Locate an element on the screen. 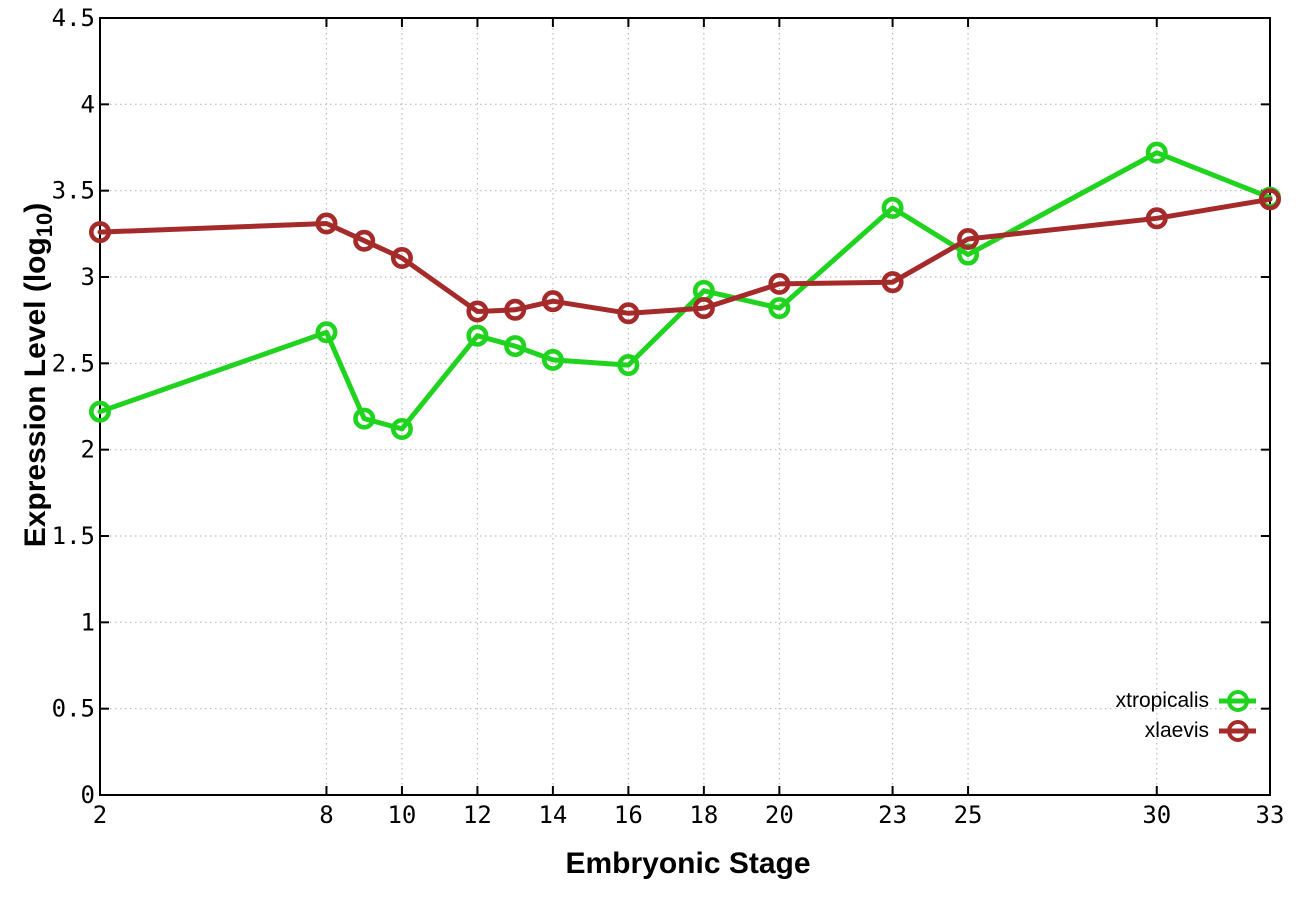 This screenshot has height=907, width=1296. legend-item-xtropicalis: xtropicalis is located at coordinates (1186, 701).